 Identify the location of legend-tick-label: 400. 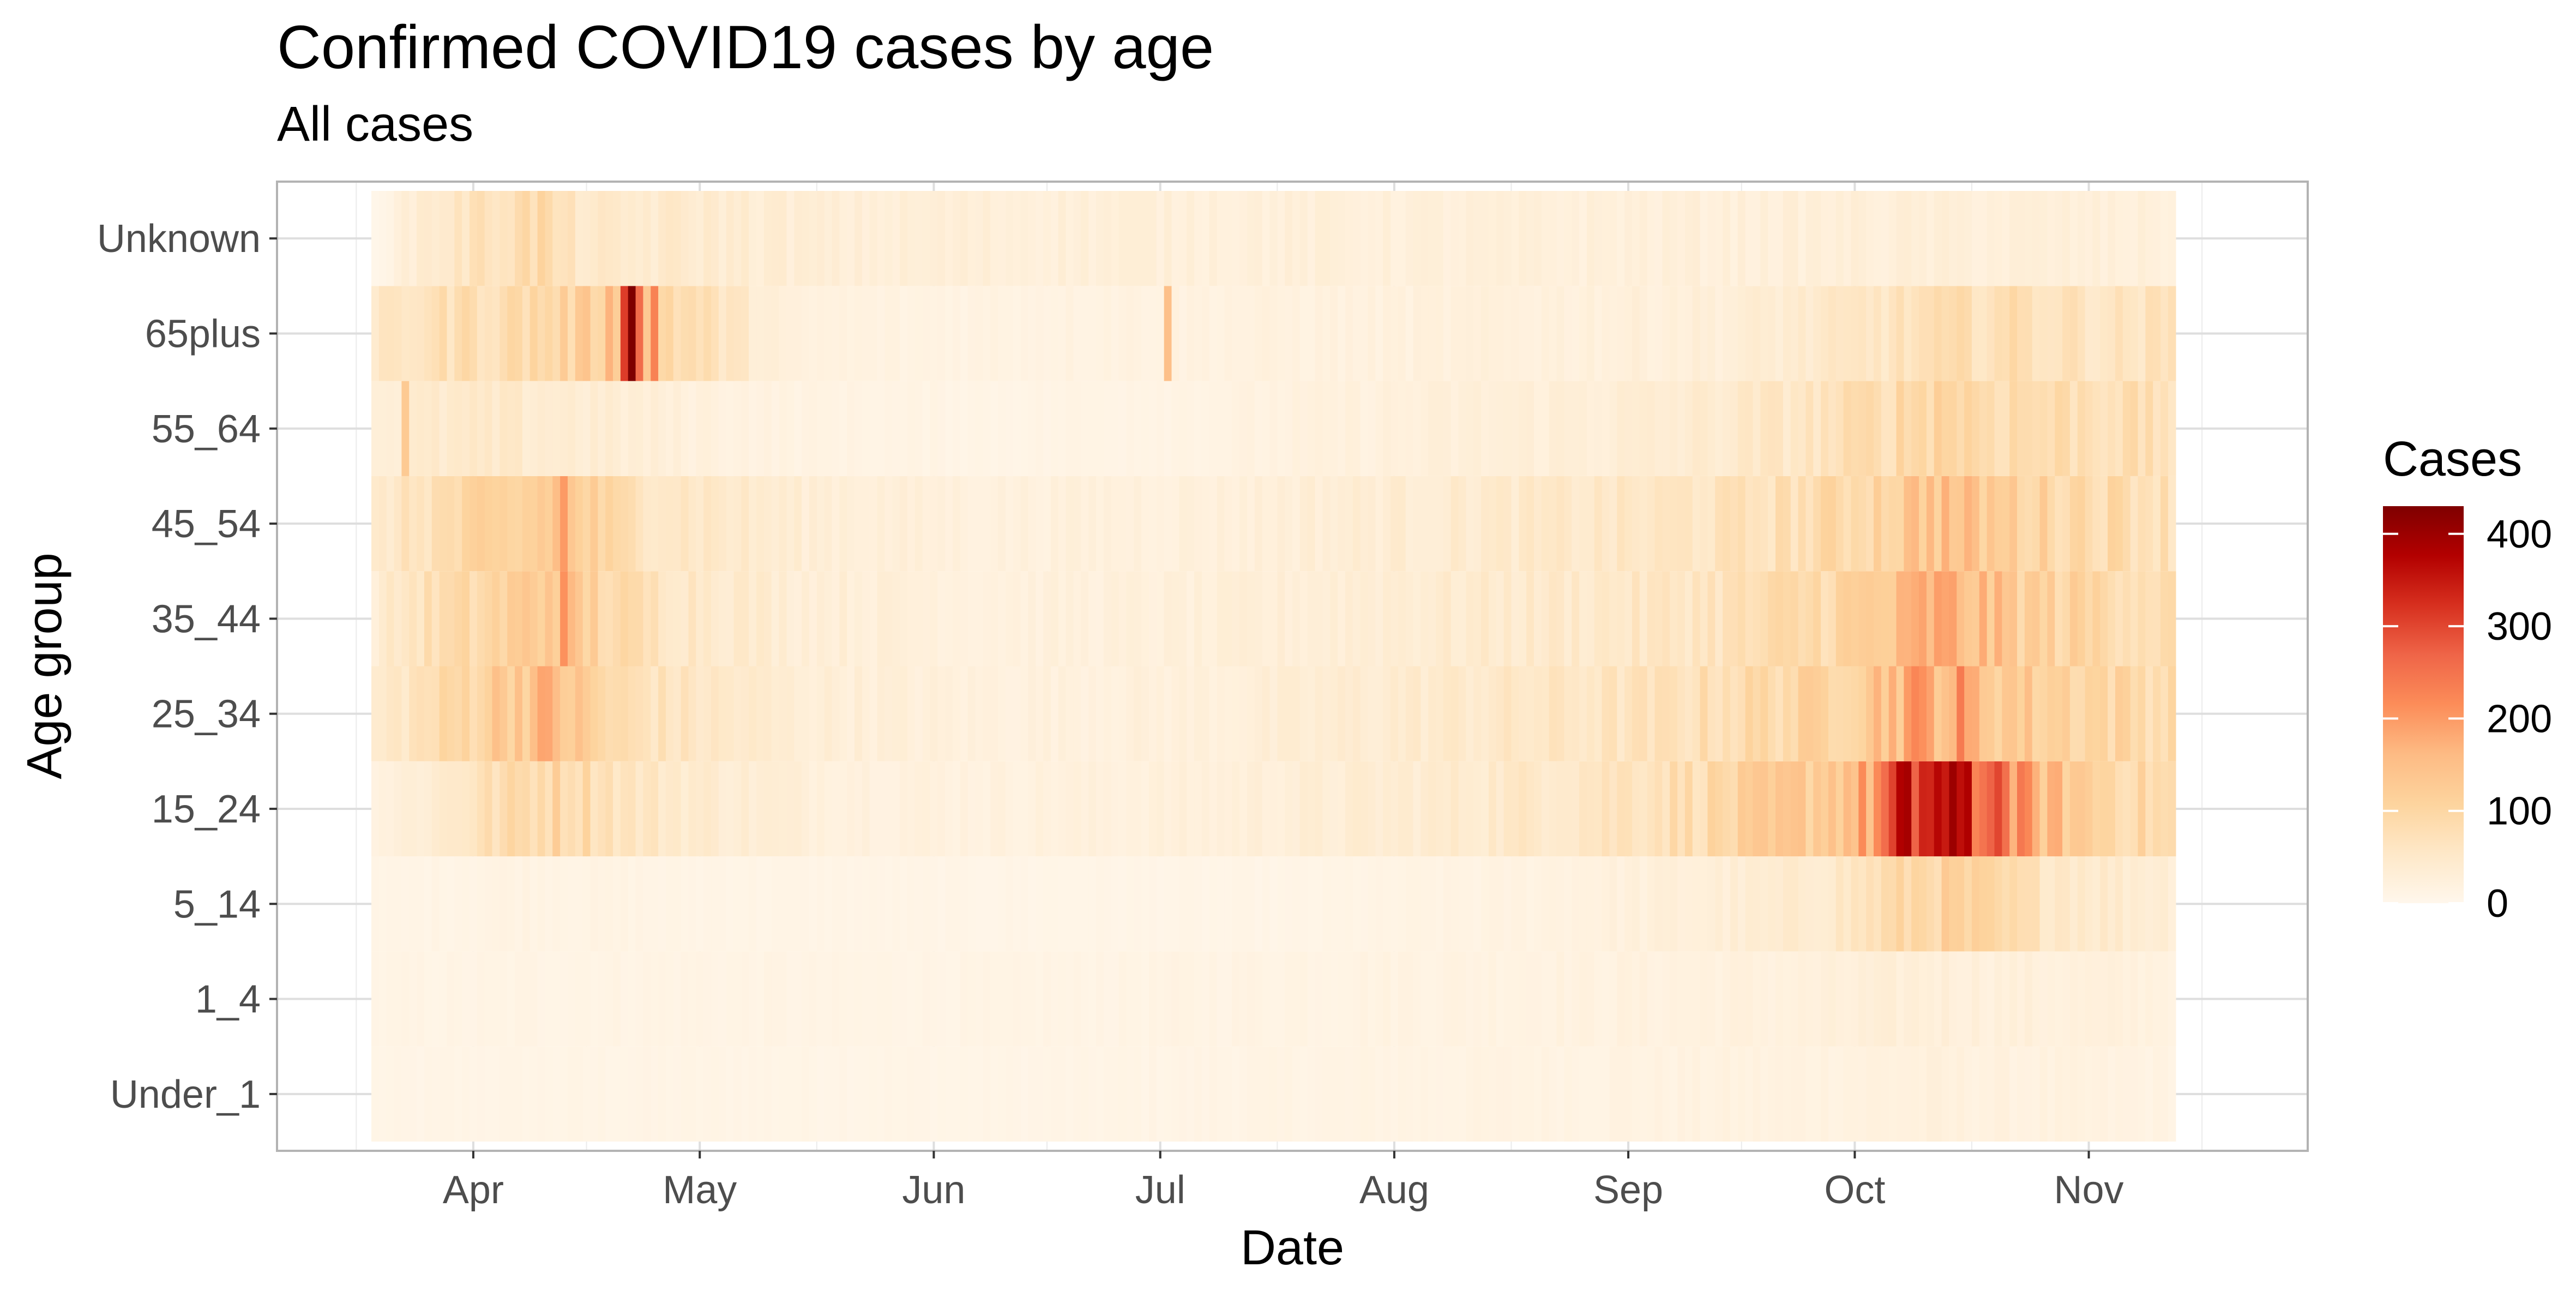
(2519, 534).